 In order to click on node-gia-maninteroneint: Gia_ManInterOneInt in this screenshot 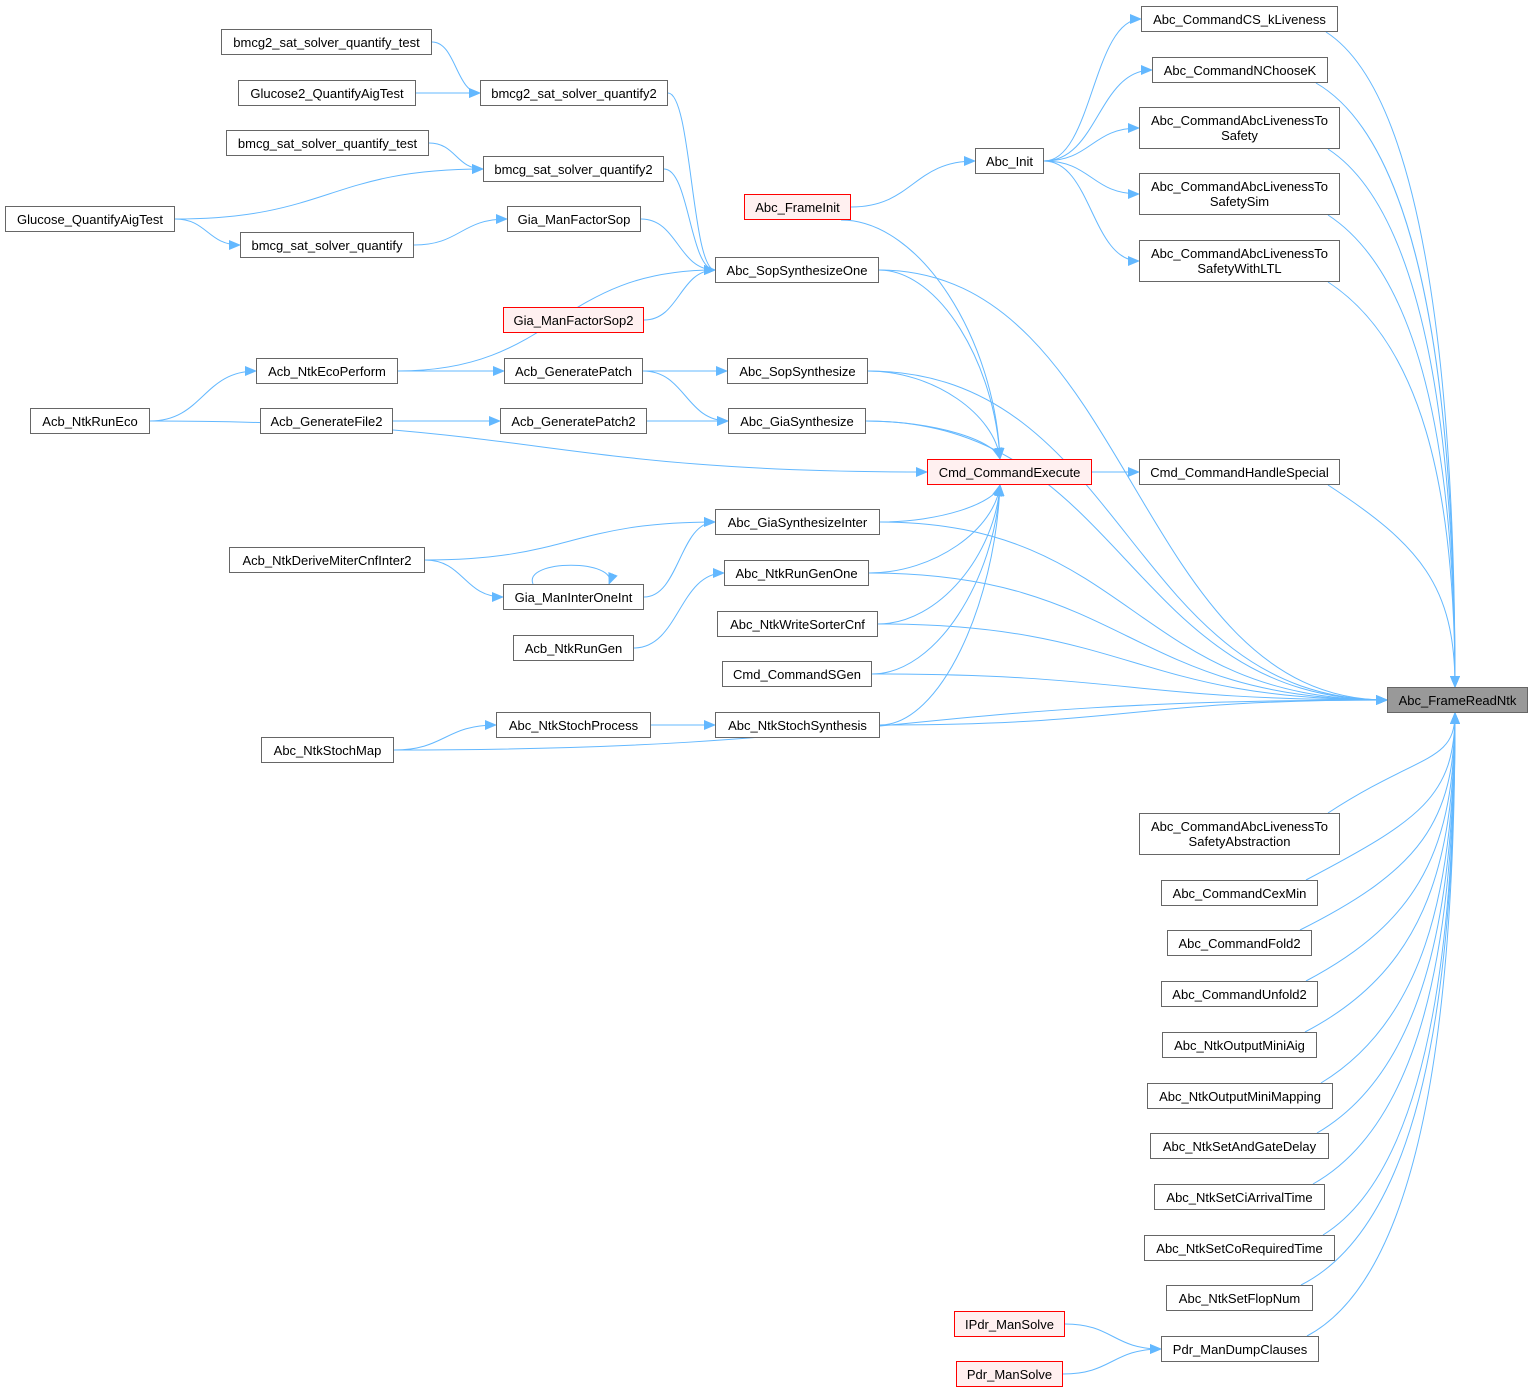, I will do `click(573, 597)`.